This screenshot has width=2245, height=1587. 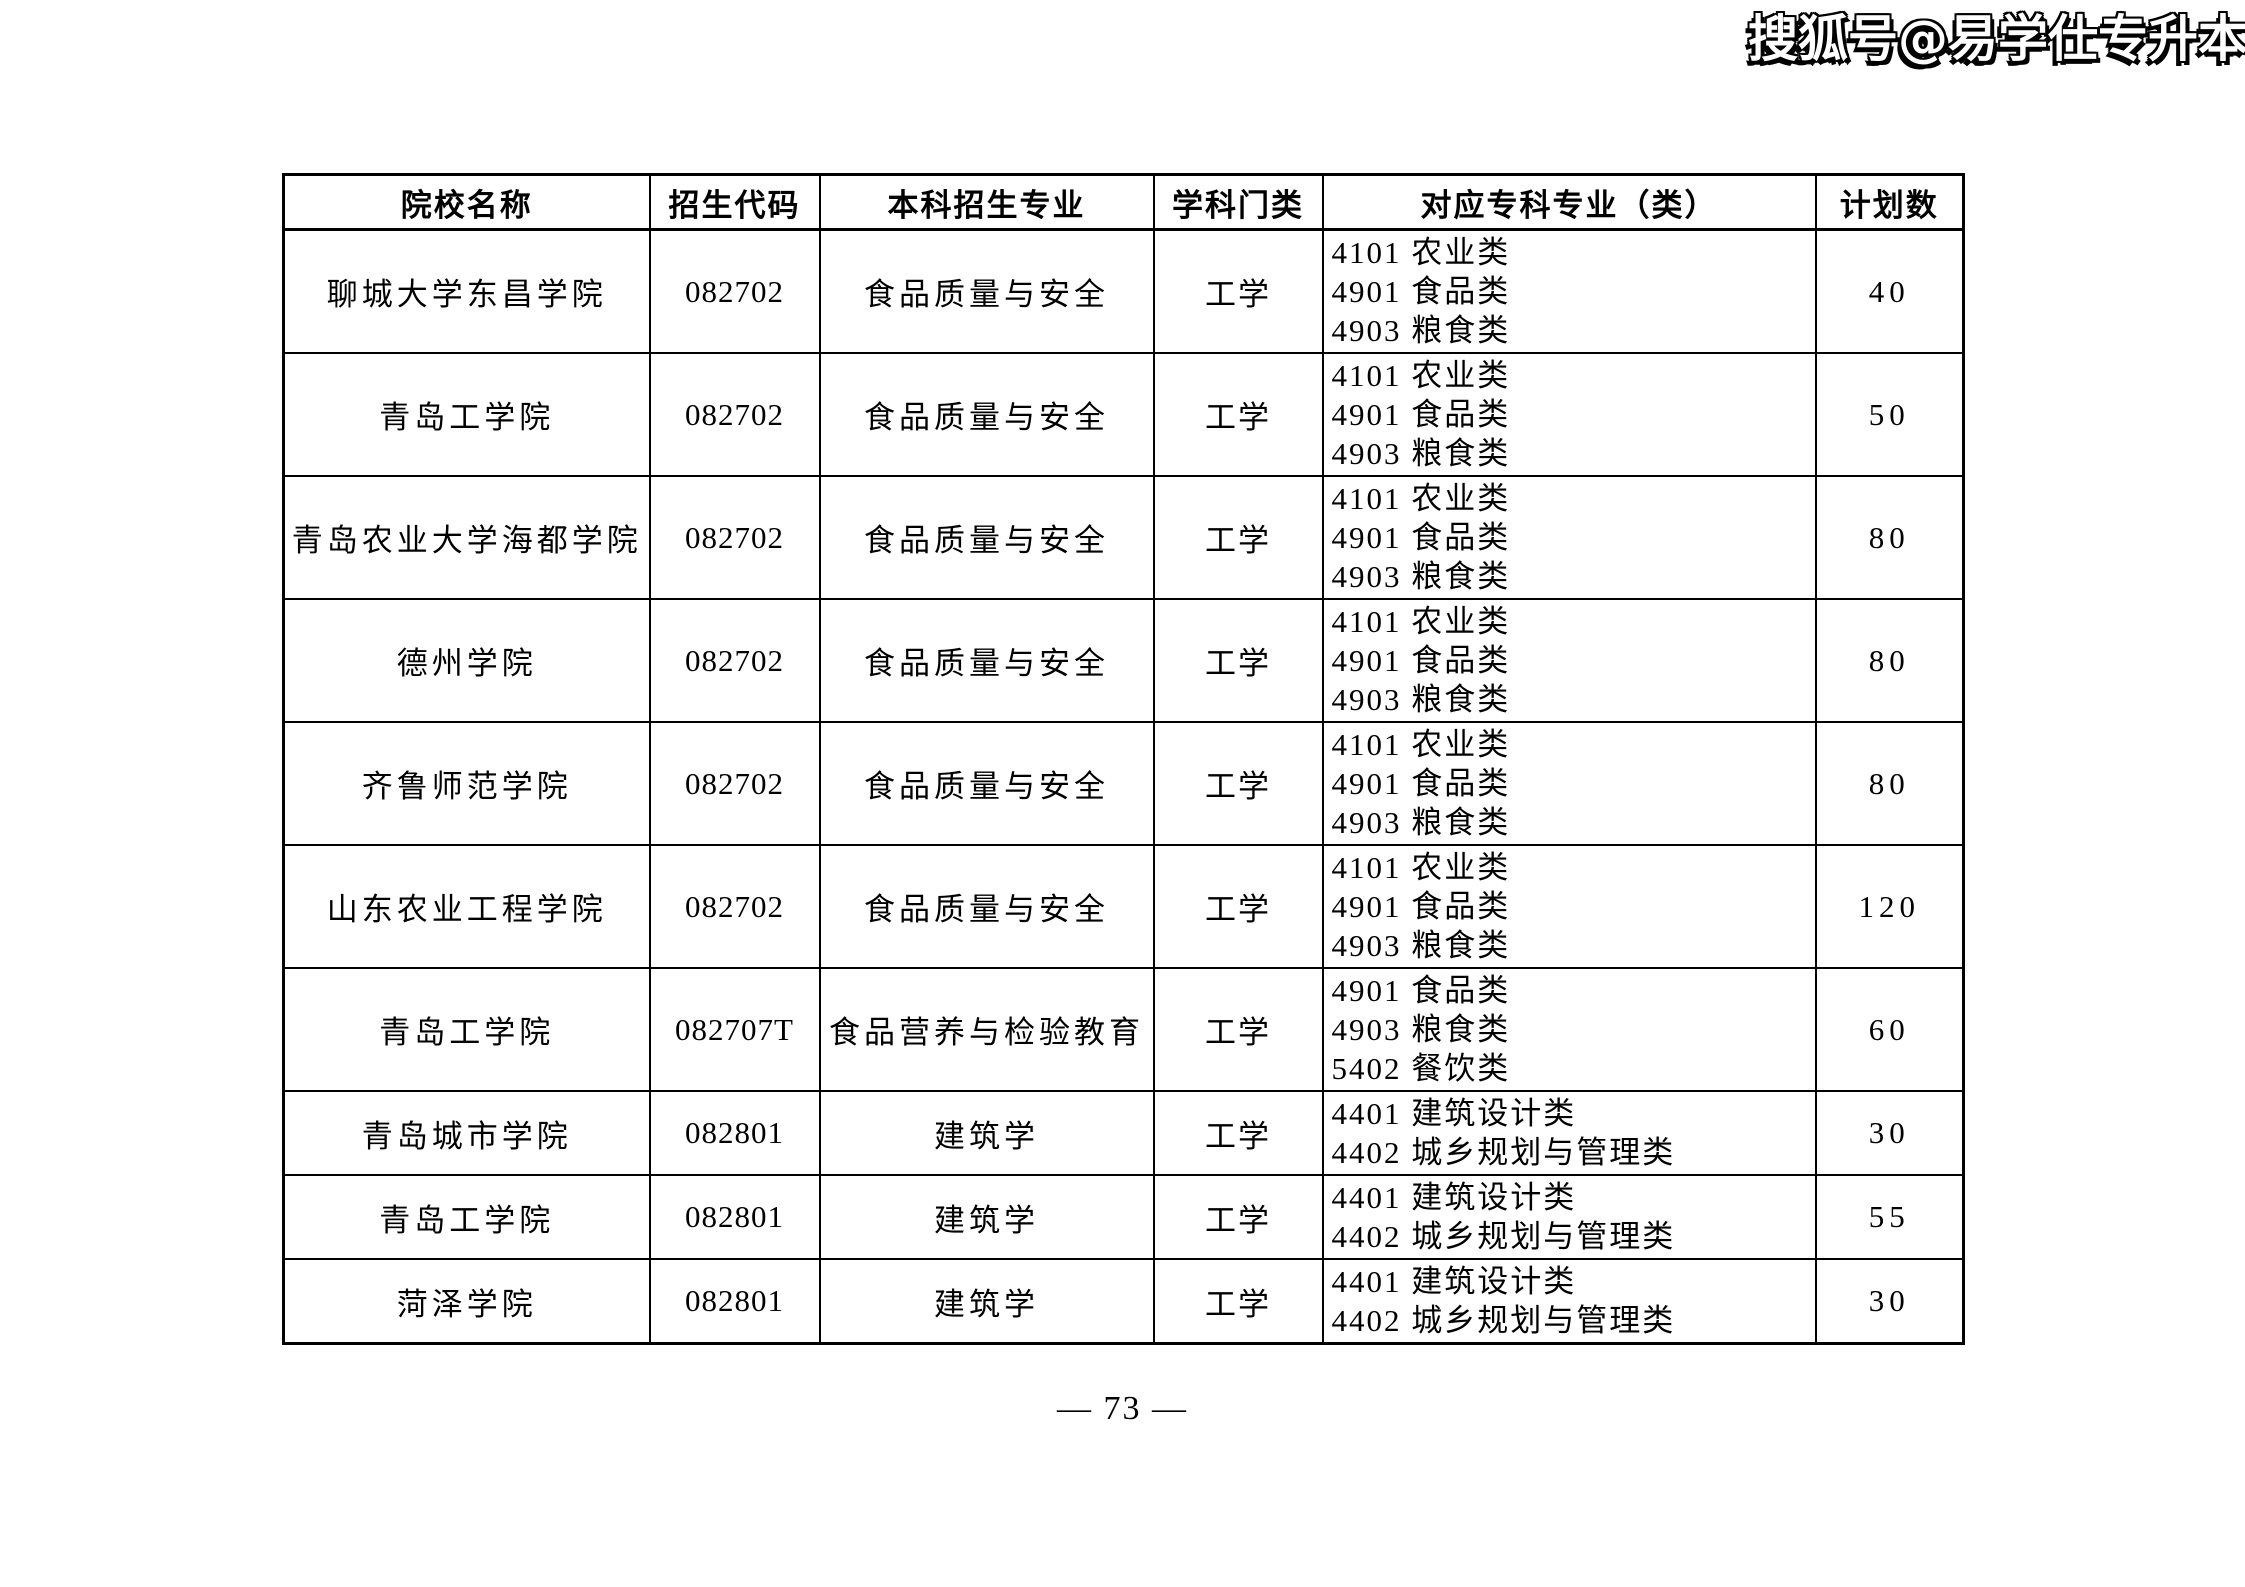 I want to click on header-corresponding-majors: 对应专科专业（类）, so click(x=1569, y=202).